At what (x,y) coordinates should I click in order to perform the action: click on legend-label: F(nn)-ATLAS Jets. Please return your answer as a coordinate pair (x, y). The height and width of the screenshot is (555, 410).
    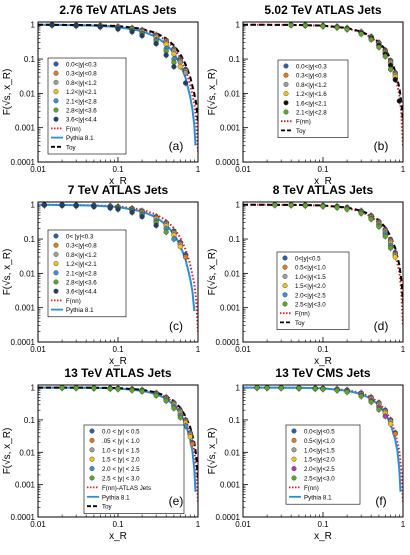
    Looking at the image, I should click on (126, 488).